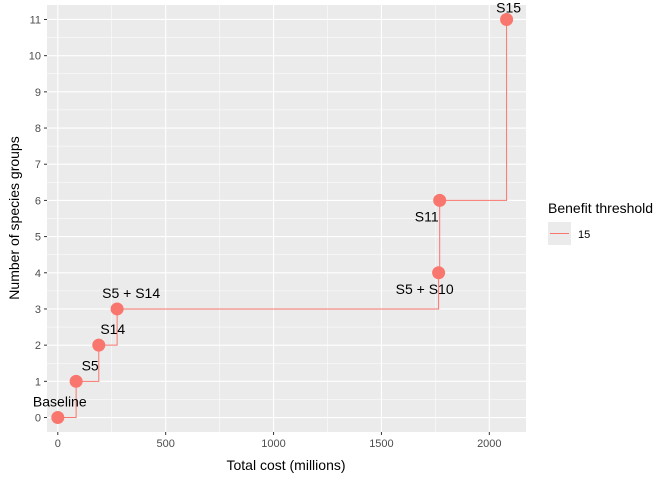 This screenshot has width=672, height=480. Describe the element at coordinates (273, 444) in the screenshot. I see `x-tick-label: 1000` at that location.